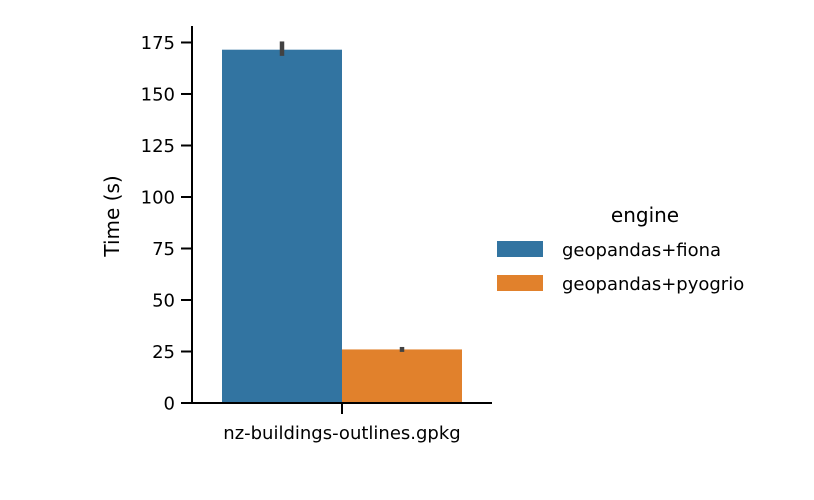  What do you see at coordinates (158, 43) in the screenshot?
I see `y-tick-label: 175` at bounding box center [158, 43].